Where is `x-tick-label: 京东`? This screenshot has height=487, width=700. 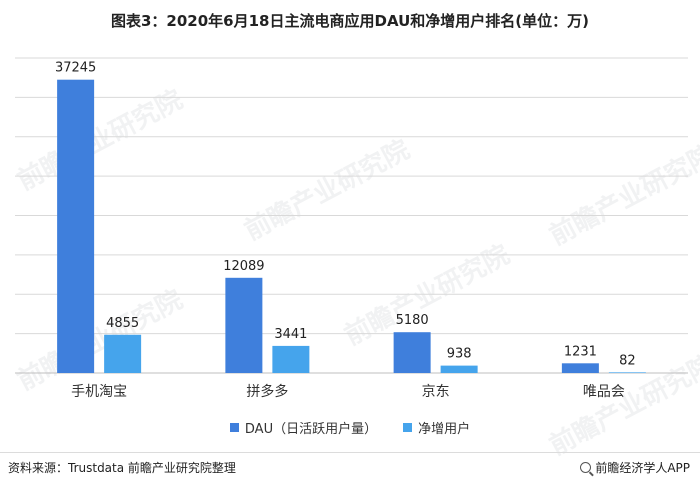
x-tick-label: 京东 is located at coordinates (436, 392).